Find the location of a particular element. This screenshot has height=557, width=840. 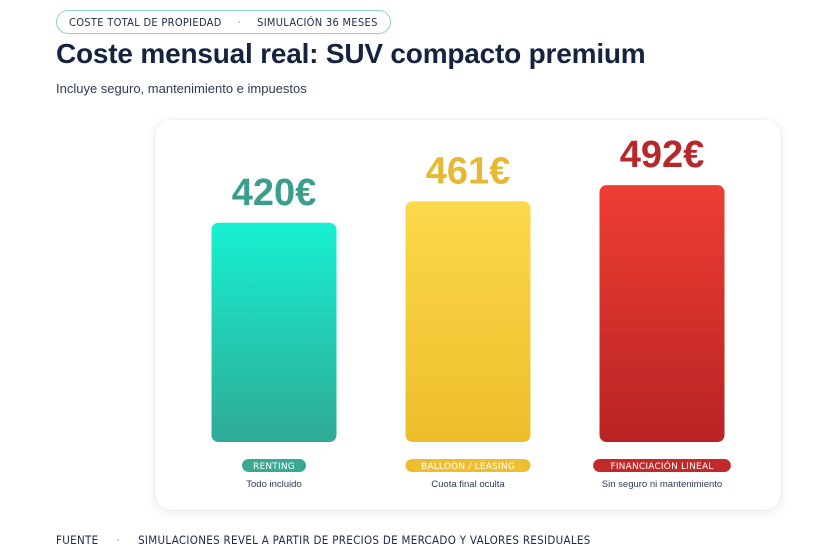

category-note-0: Todo incluido is located at coordinates (273, 484).